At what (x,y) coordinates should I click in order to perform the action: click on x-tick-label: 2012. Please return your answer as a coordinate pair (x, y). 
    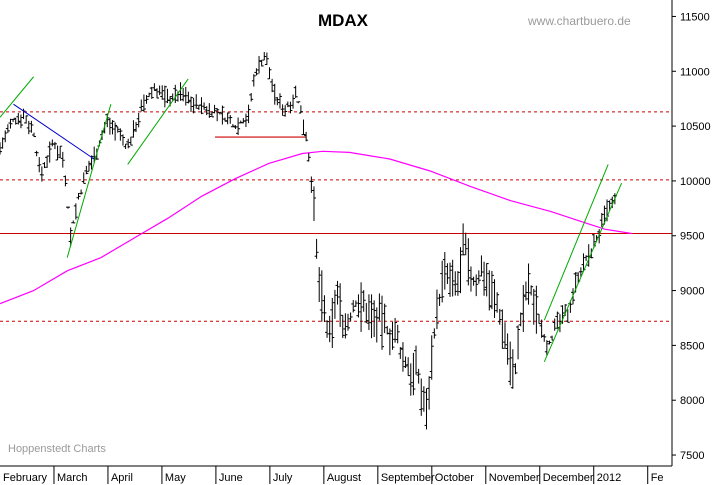
    Looking at the image, I should click on (609, 478).